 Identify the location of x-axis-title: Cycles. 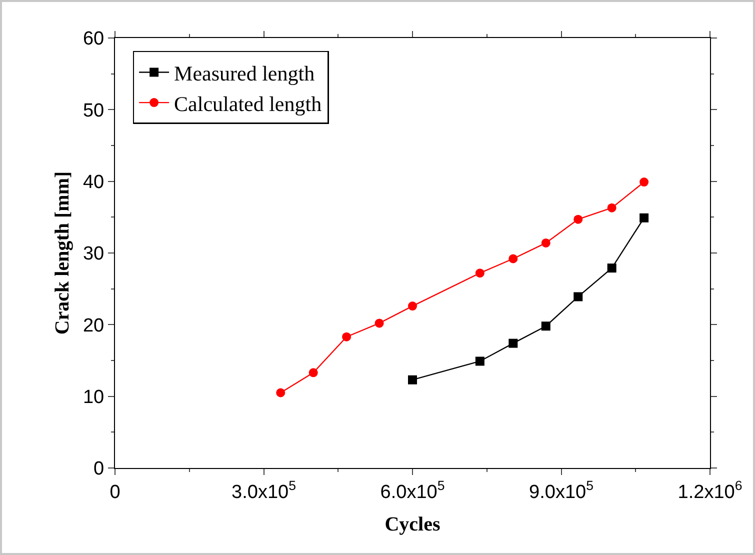
(412, 524).